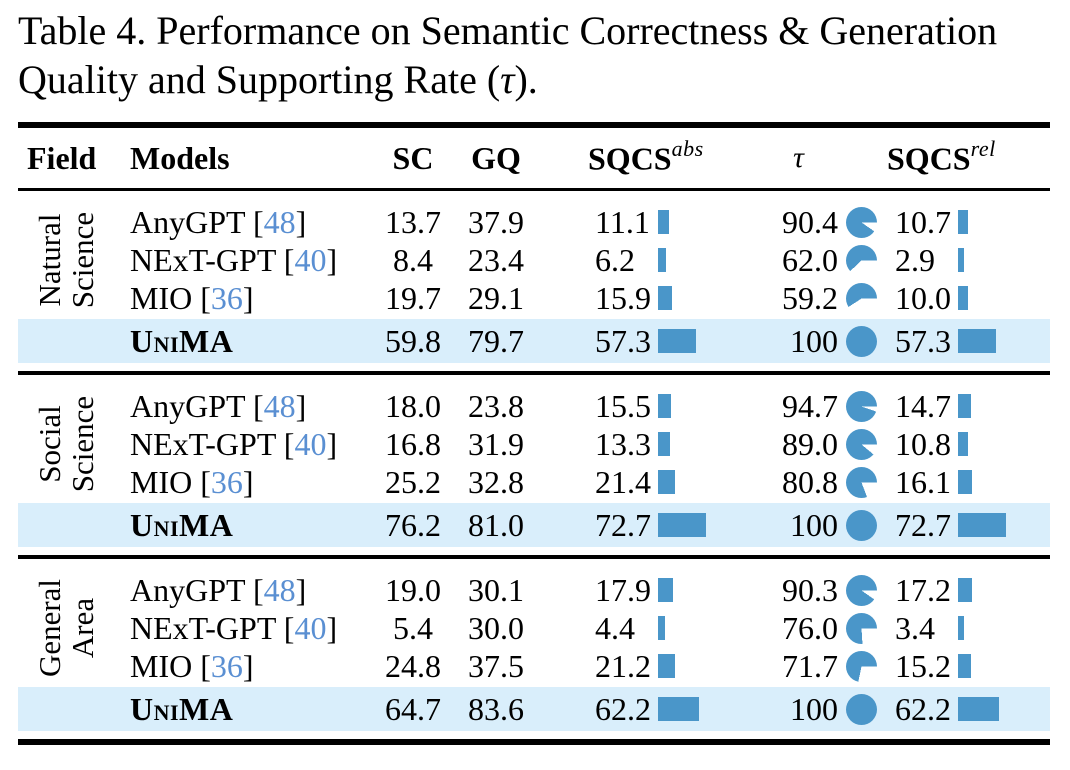 This screenshot has width=1070, height=770. I want to click on sqcs-rel-cell: 2.9, so click(963, 260).